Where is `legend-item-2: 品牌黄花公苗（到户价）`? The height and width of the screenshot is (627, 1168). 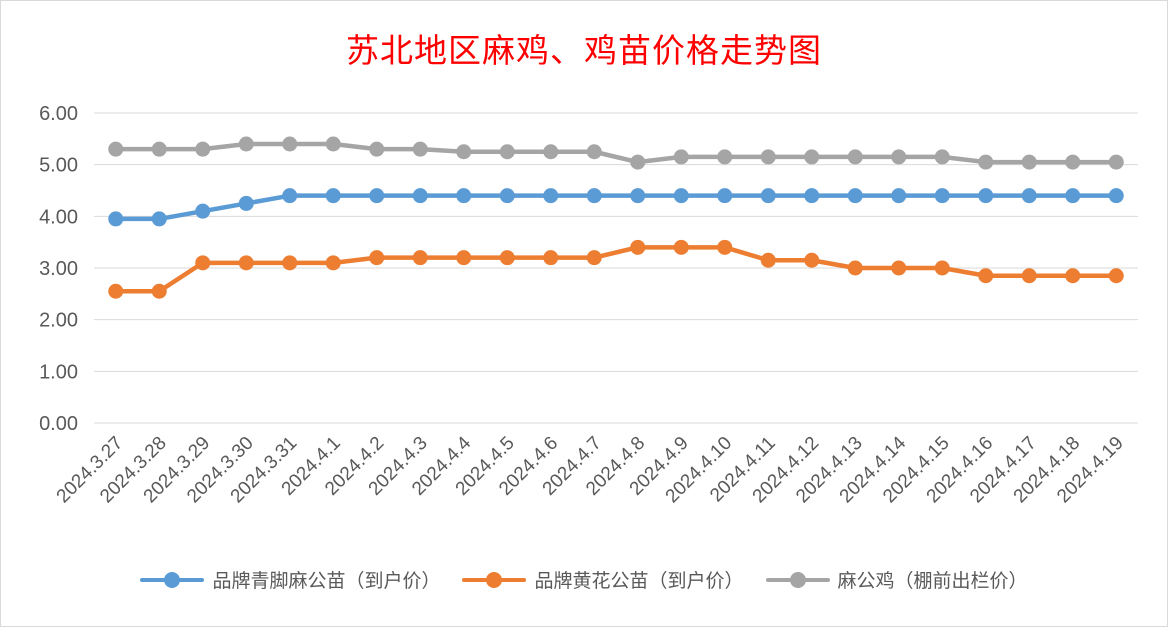
legend-item-2: 品牌黄花公苗（到户价） is located at coordinates (603, 579).